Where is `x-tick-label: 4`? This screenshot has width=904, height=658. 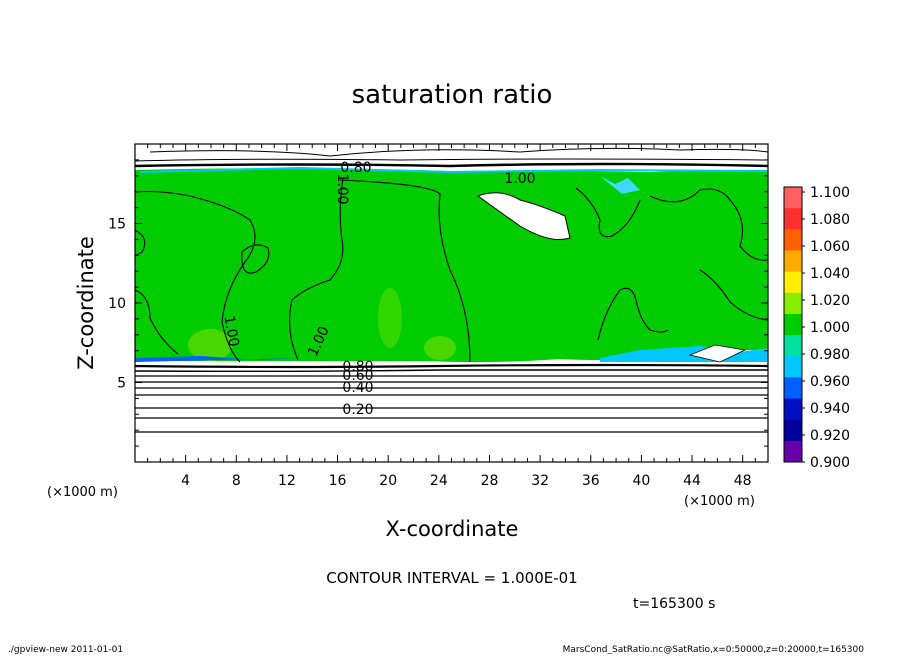
x-tick-label: 4 is located at coordinates (185, 481).